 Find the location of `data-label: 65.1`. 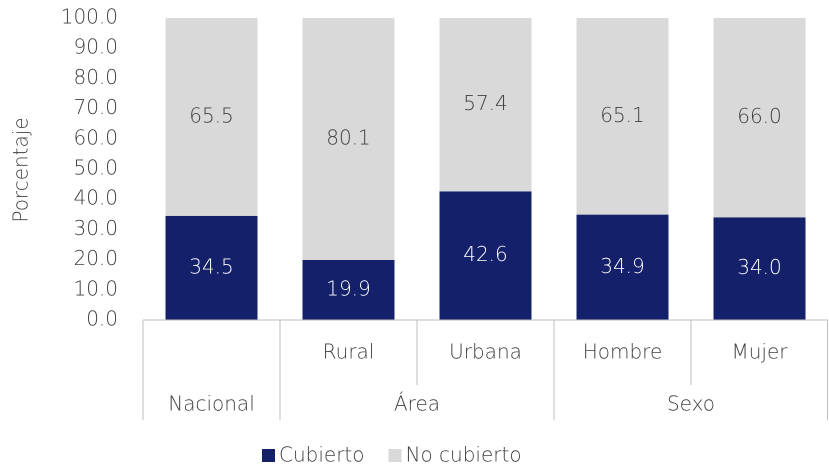

data-label: 65.1 is located at coordinates (622, 115).